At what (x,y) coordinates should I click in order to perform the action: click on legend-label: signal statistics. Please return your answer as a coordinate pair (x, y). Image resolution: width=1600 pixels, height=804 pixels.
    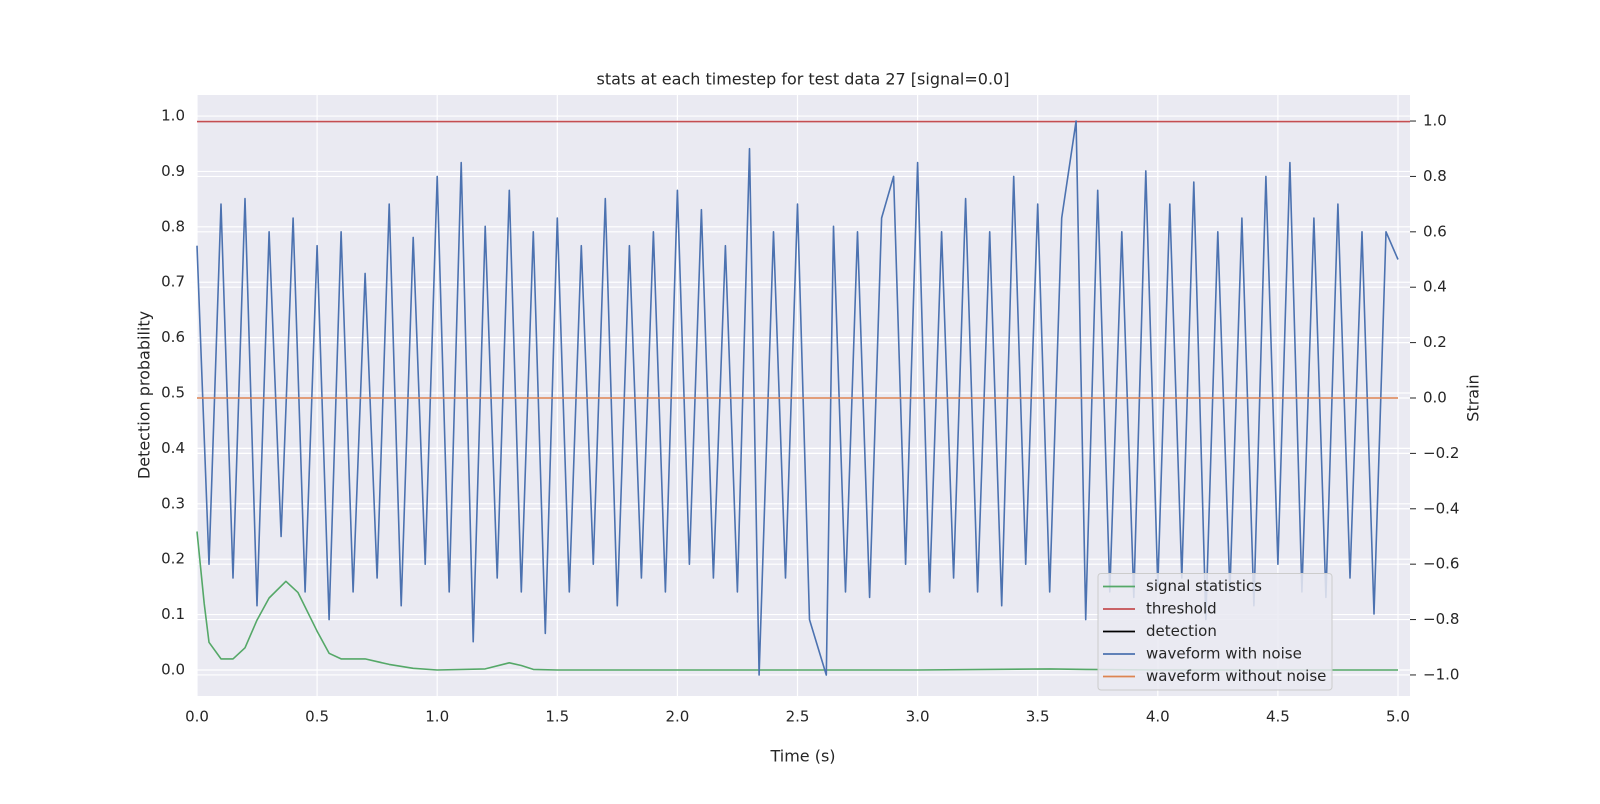
    Looking at the image, I should click on (1204, 586).